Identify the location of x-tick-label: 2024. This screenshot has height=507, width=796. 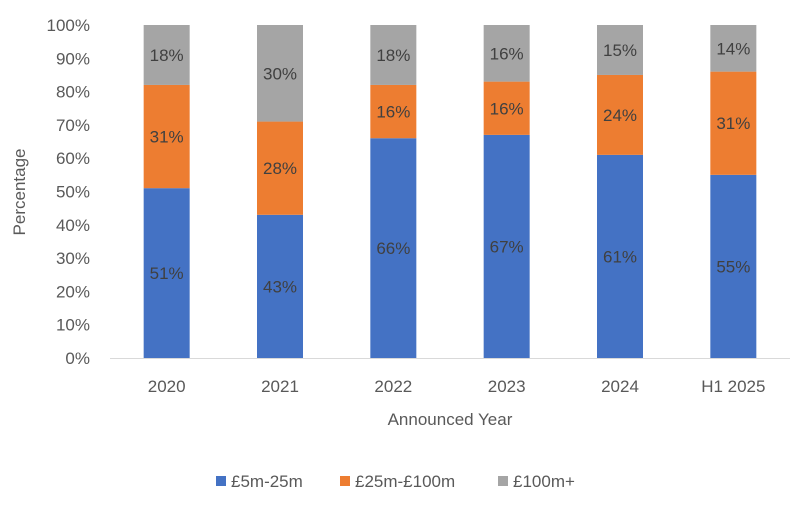
(620, 386).